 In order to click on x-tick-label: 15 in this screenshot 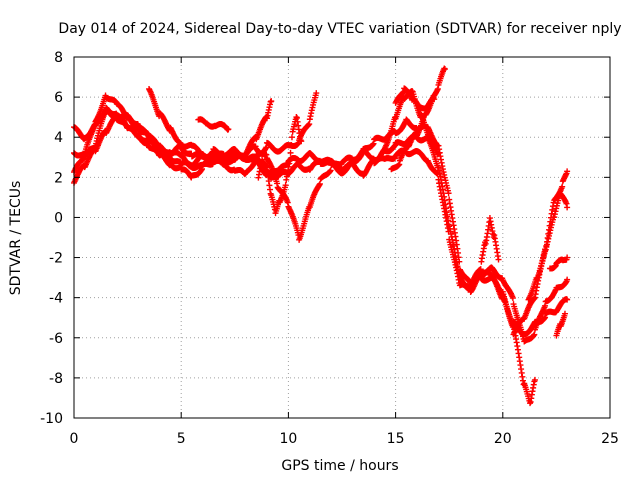, I will do `click(396, 439)`.